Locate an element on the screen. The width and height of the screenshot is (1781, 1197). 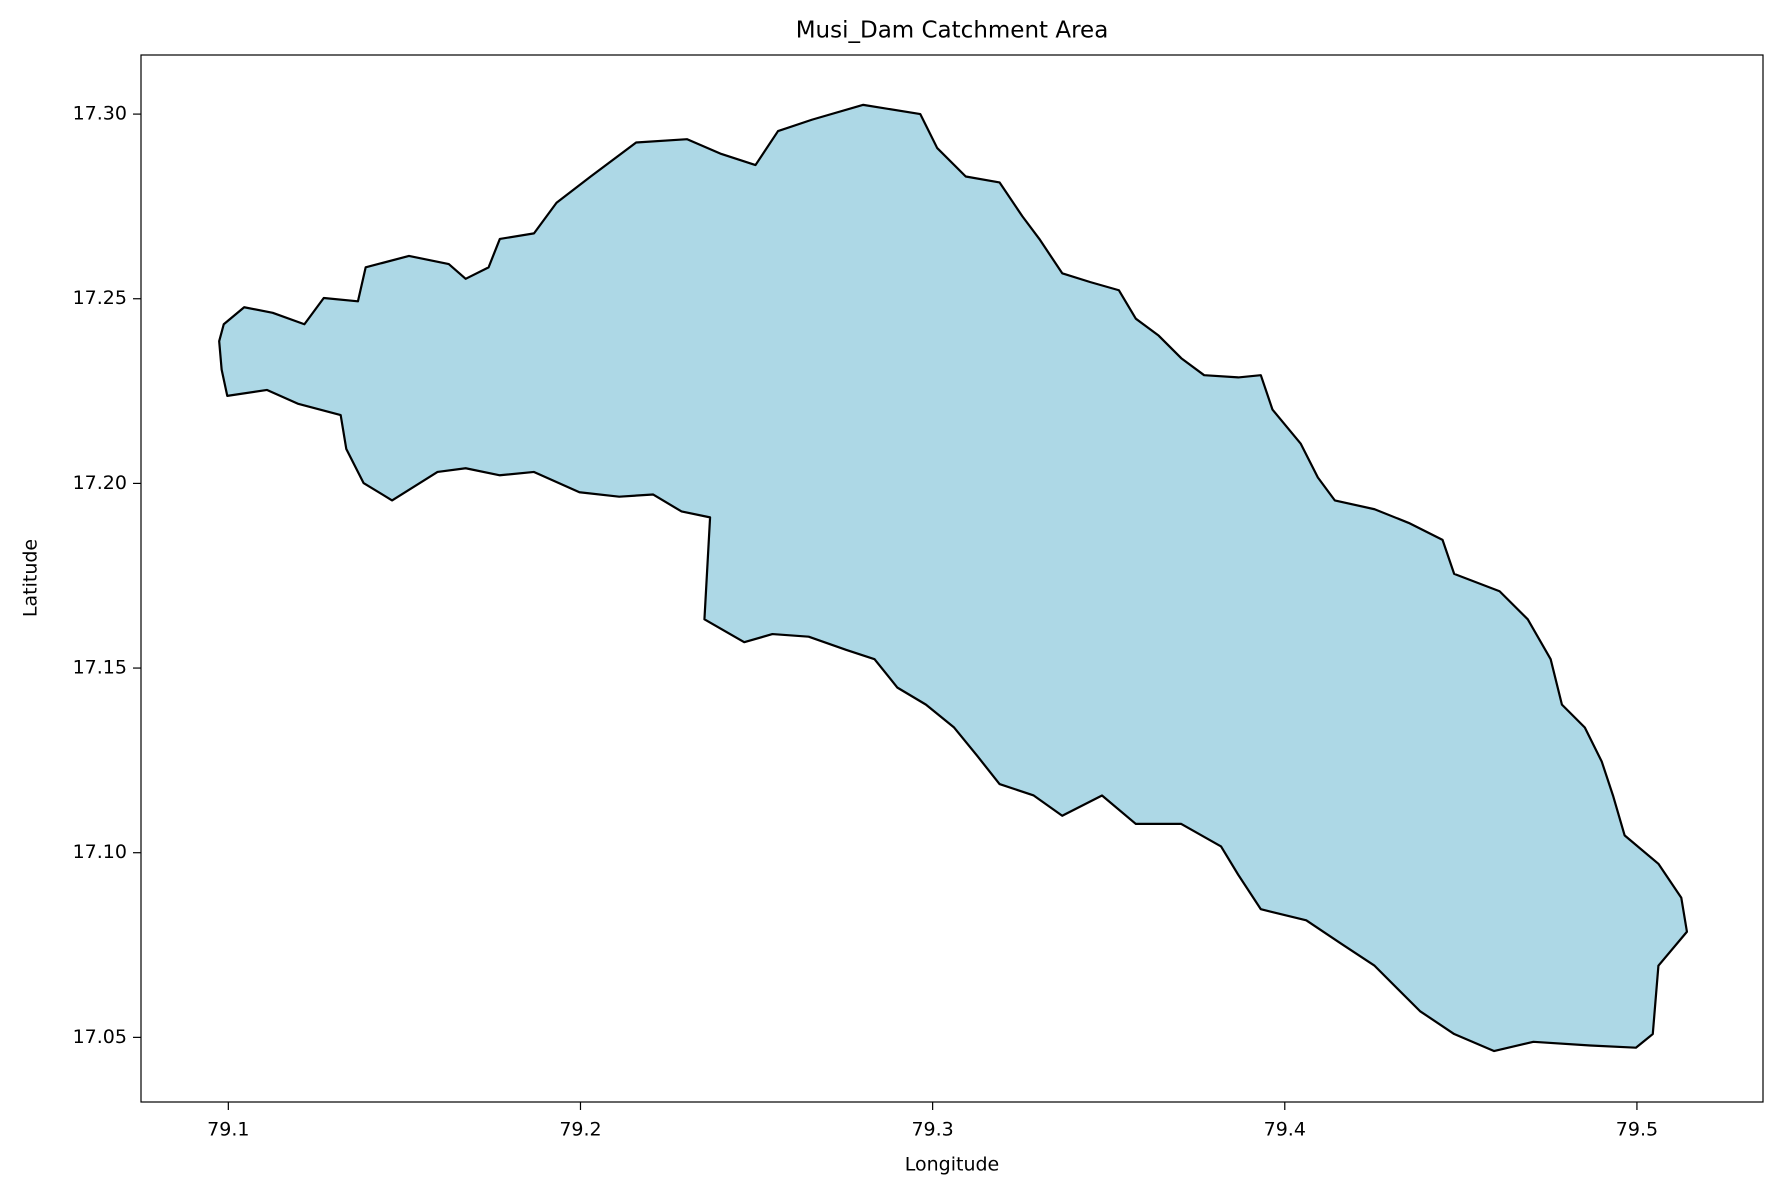
y-axis-label: Latitude is located at coordinates (31, 578).